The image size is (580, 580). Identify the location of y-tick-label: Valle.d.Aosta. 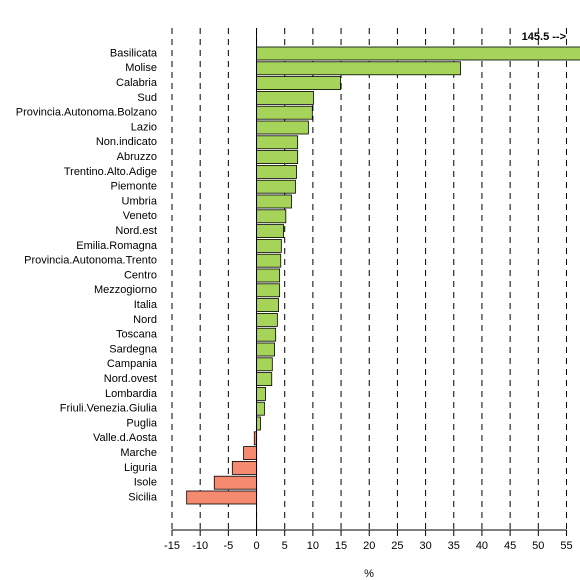
(125, 438).